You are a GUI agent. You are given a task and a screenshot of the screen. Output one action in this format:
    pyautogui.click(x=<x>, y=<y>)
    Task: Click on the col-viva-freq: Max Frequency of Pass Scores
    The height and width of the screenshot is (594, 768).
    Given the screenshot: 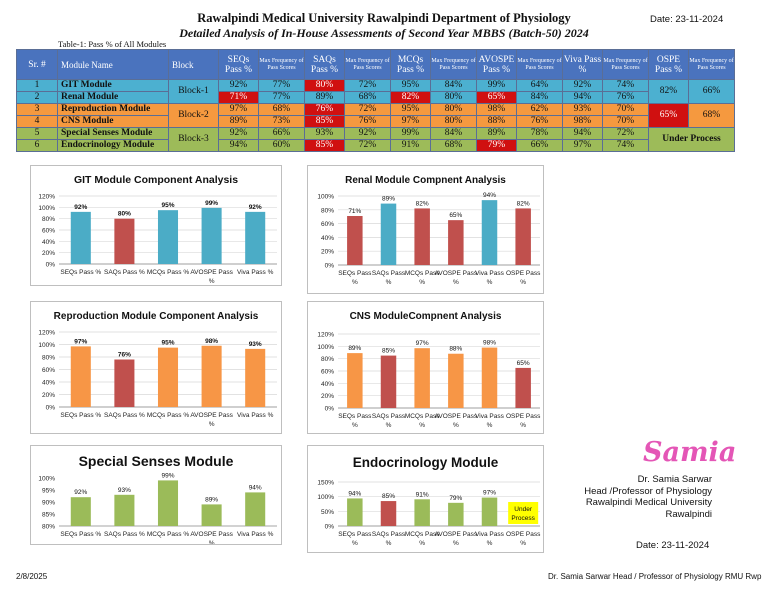 What is the action you would take?
    pyautogui.click(x=625, y=64)
    